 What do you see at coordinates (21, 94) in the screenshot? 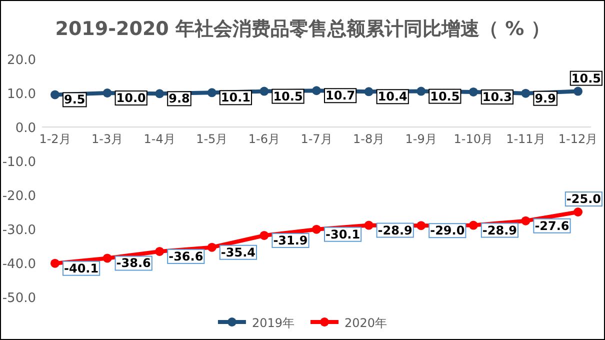
I see `y-tick-label: 10.0` at bounding box center [21, 94].